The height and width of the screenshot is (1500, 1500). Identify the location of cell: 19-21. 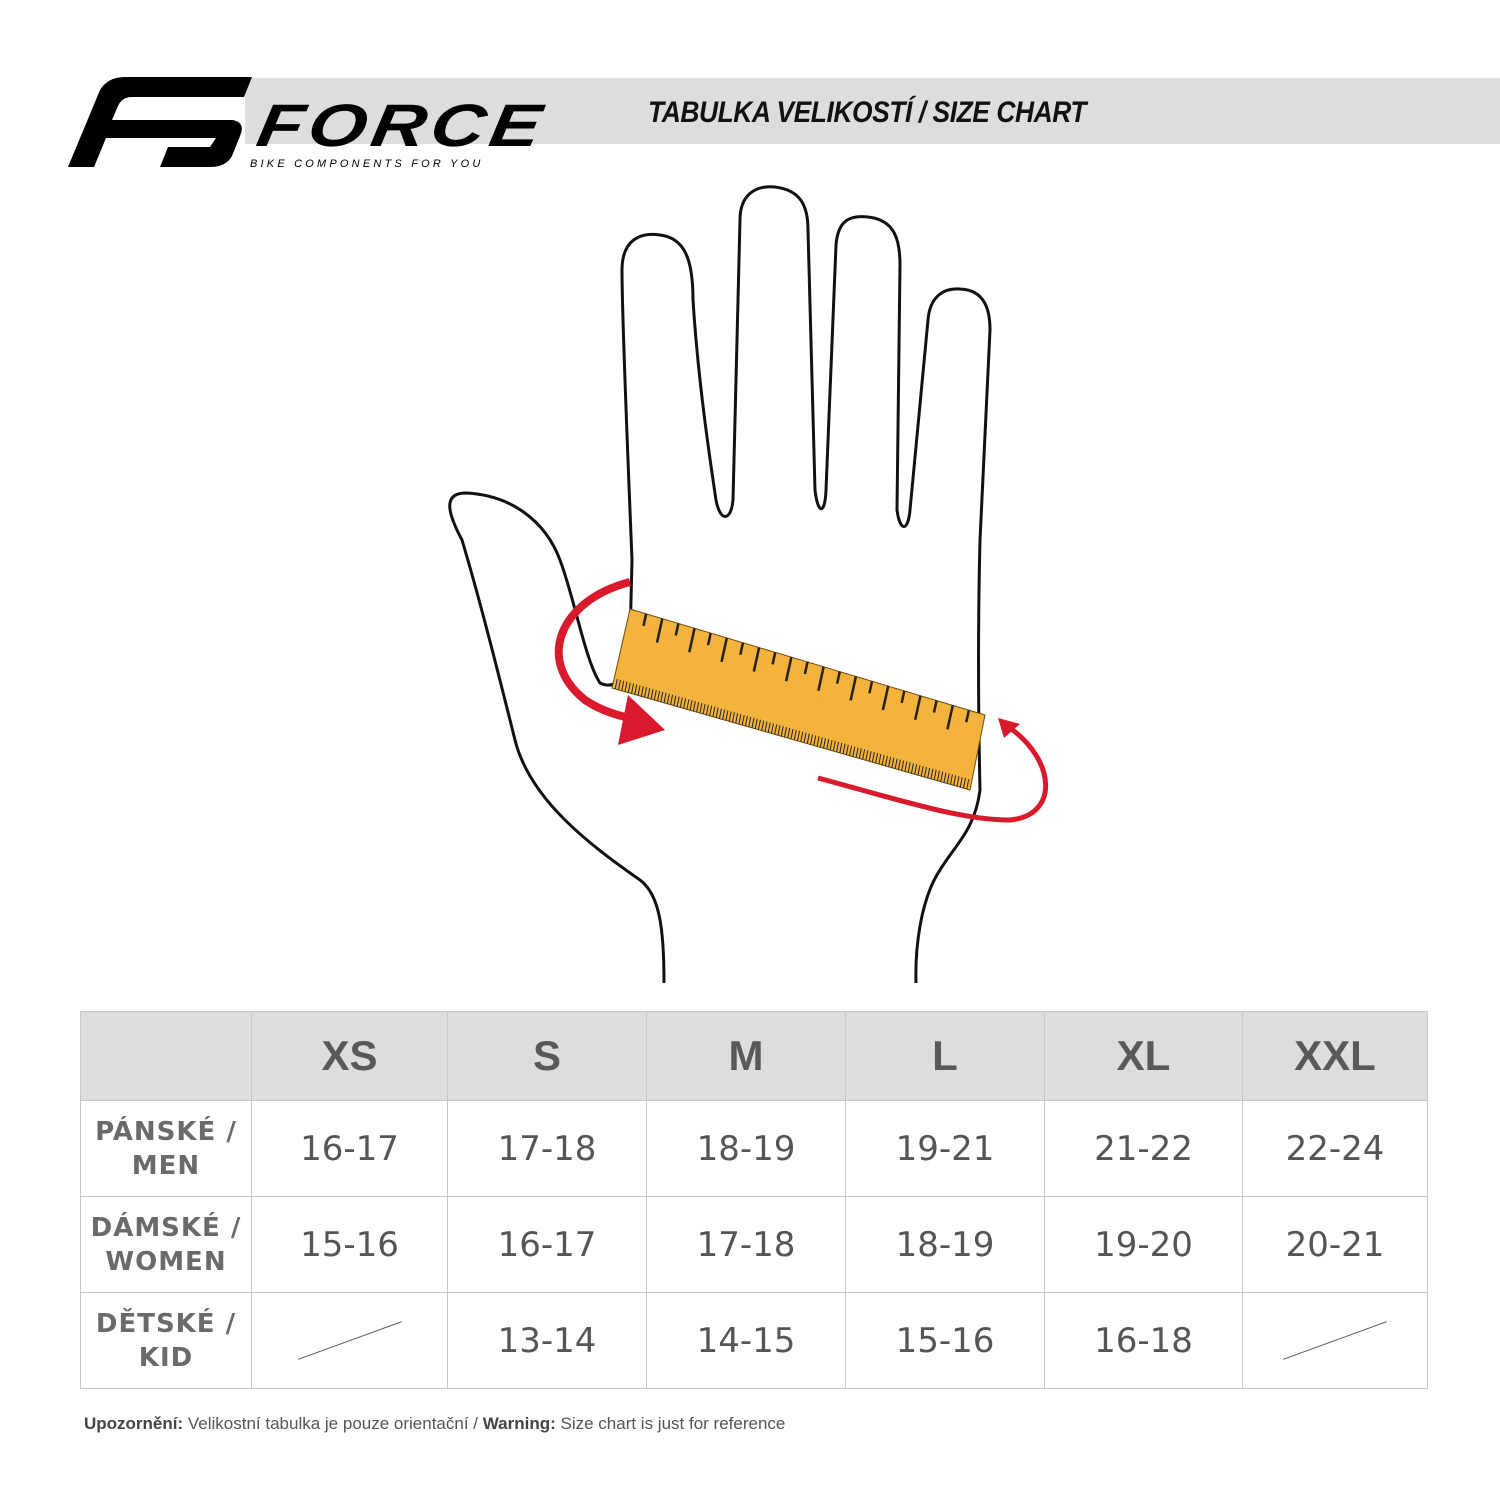
(945, 1148).